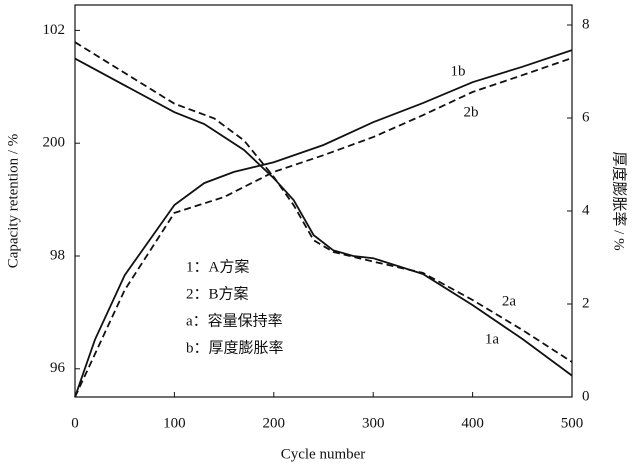  Describe the element at coordinates (57, 255) in the screenshot. I see `y-tick-label: 98` at that location.